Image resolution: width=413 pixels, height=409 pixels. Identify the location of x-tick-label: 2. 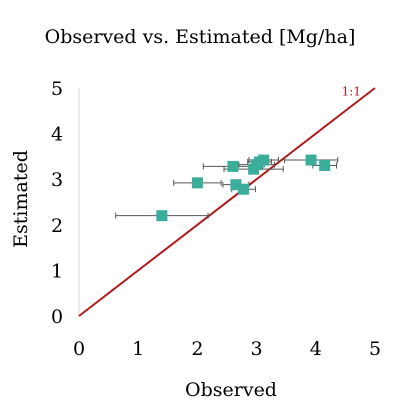
(197, 349).